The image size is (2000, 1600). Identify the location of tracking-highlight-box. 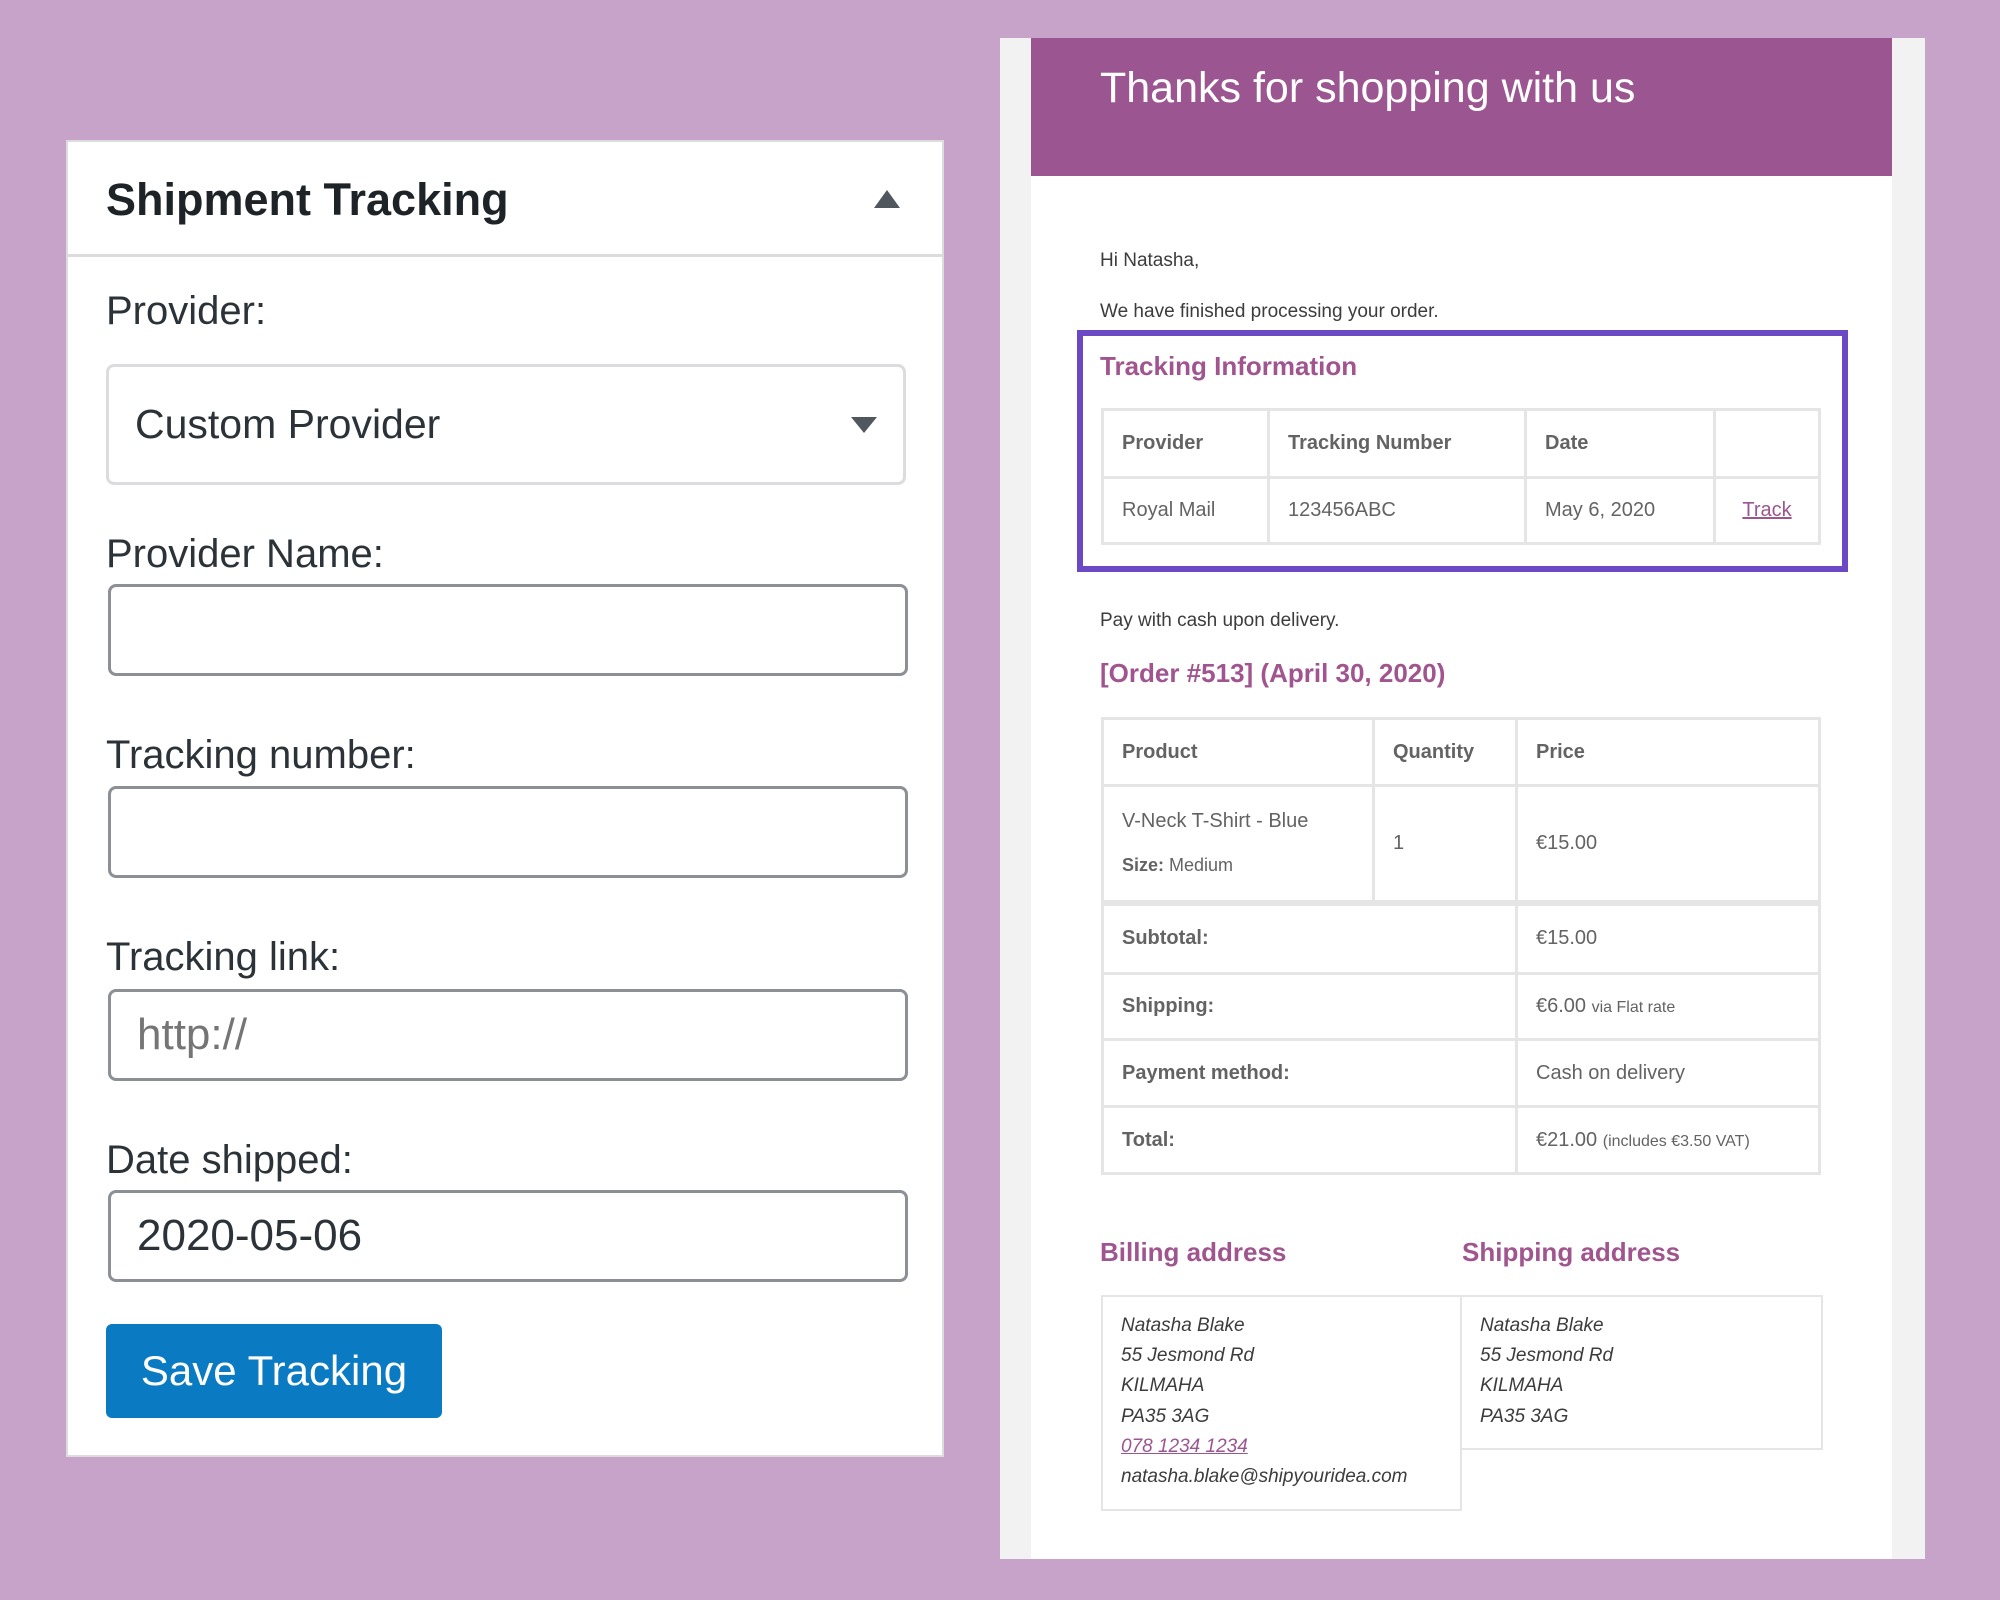
(1462, 451).